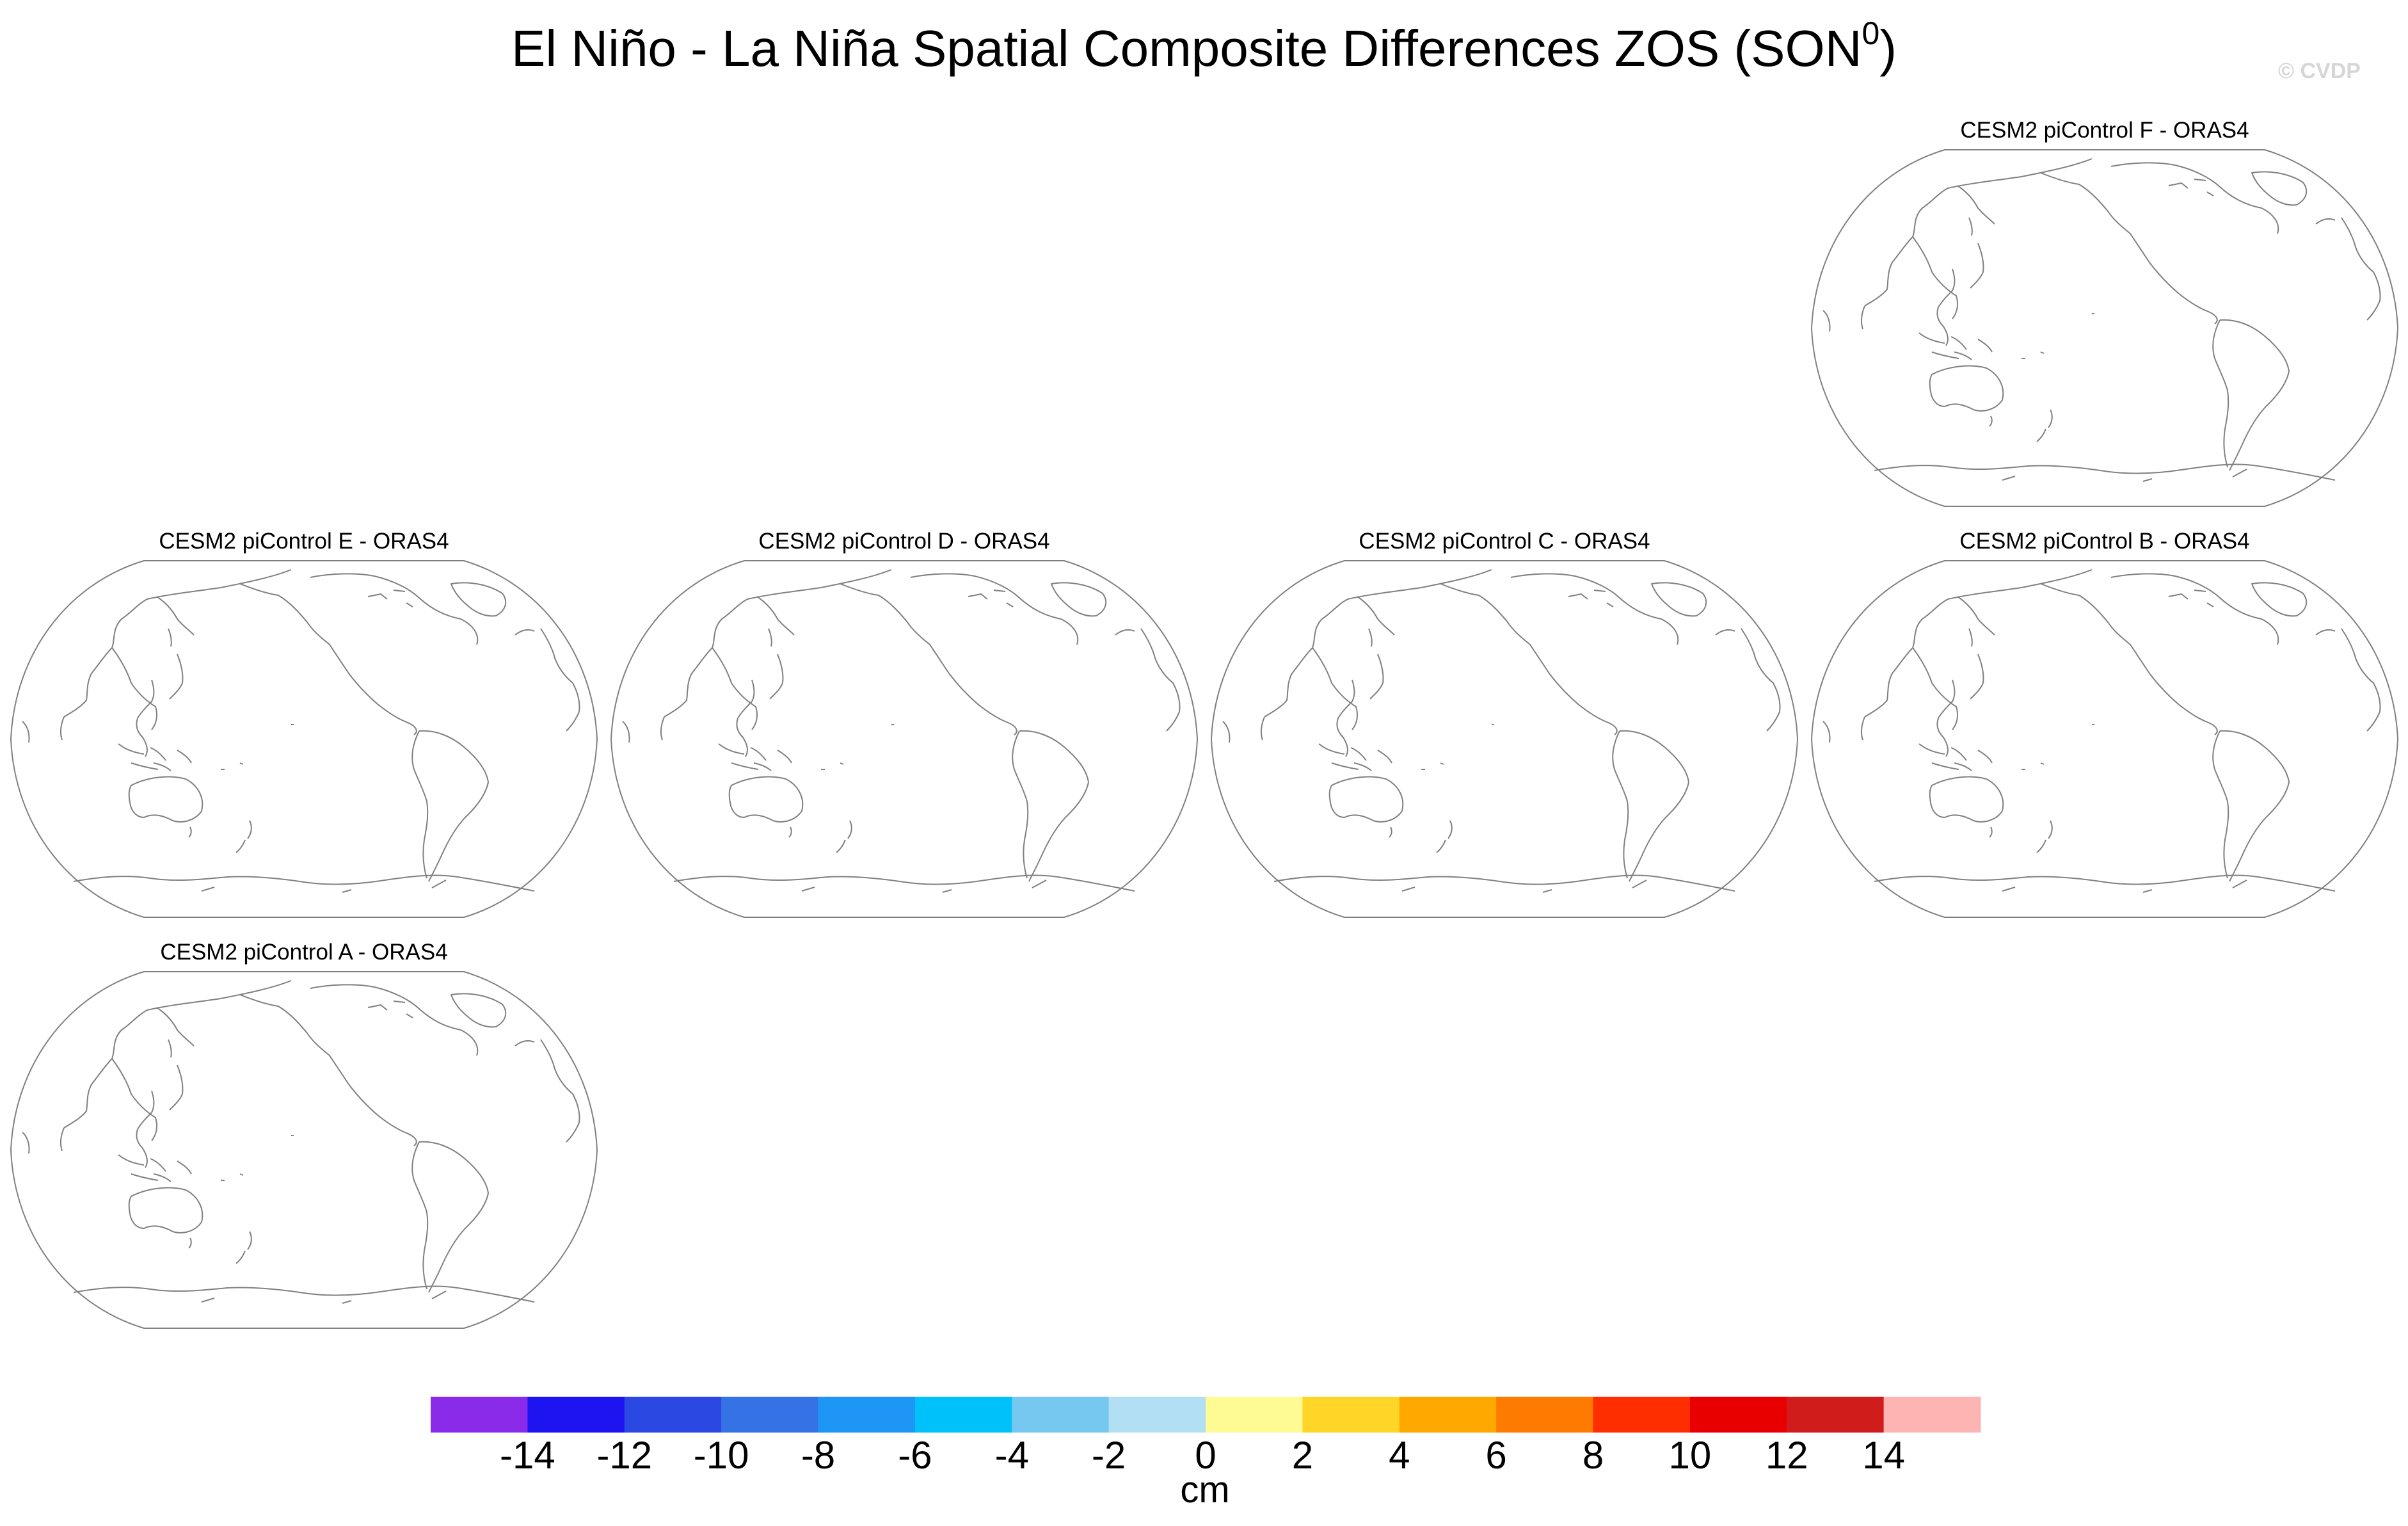 The image size is (2408, 1526). I want to click on colorbar-tick-label: 6, so click(1496, 1456).